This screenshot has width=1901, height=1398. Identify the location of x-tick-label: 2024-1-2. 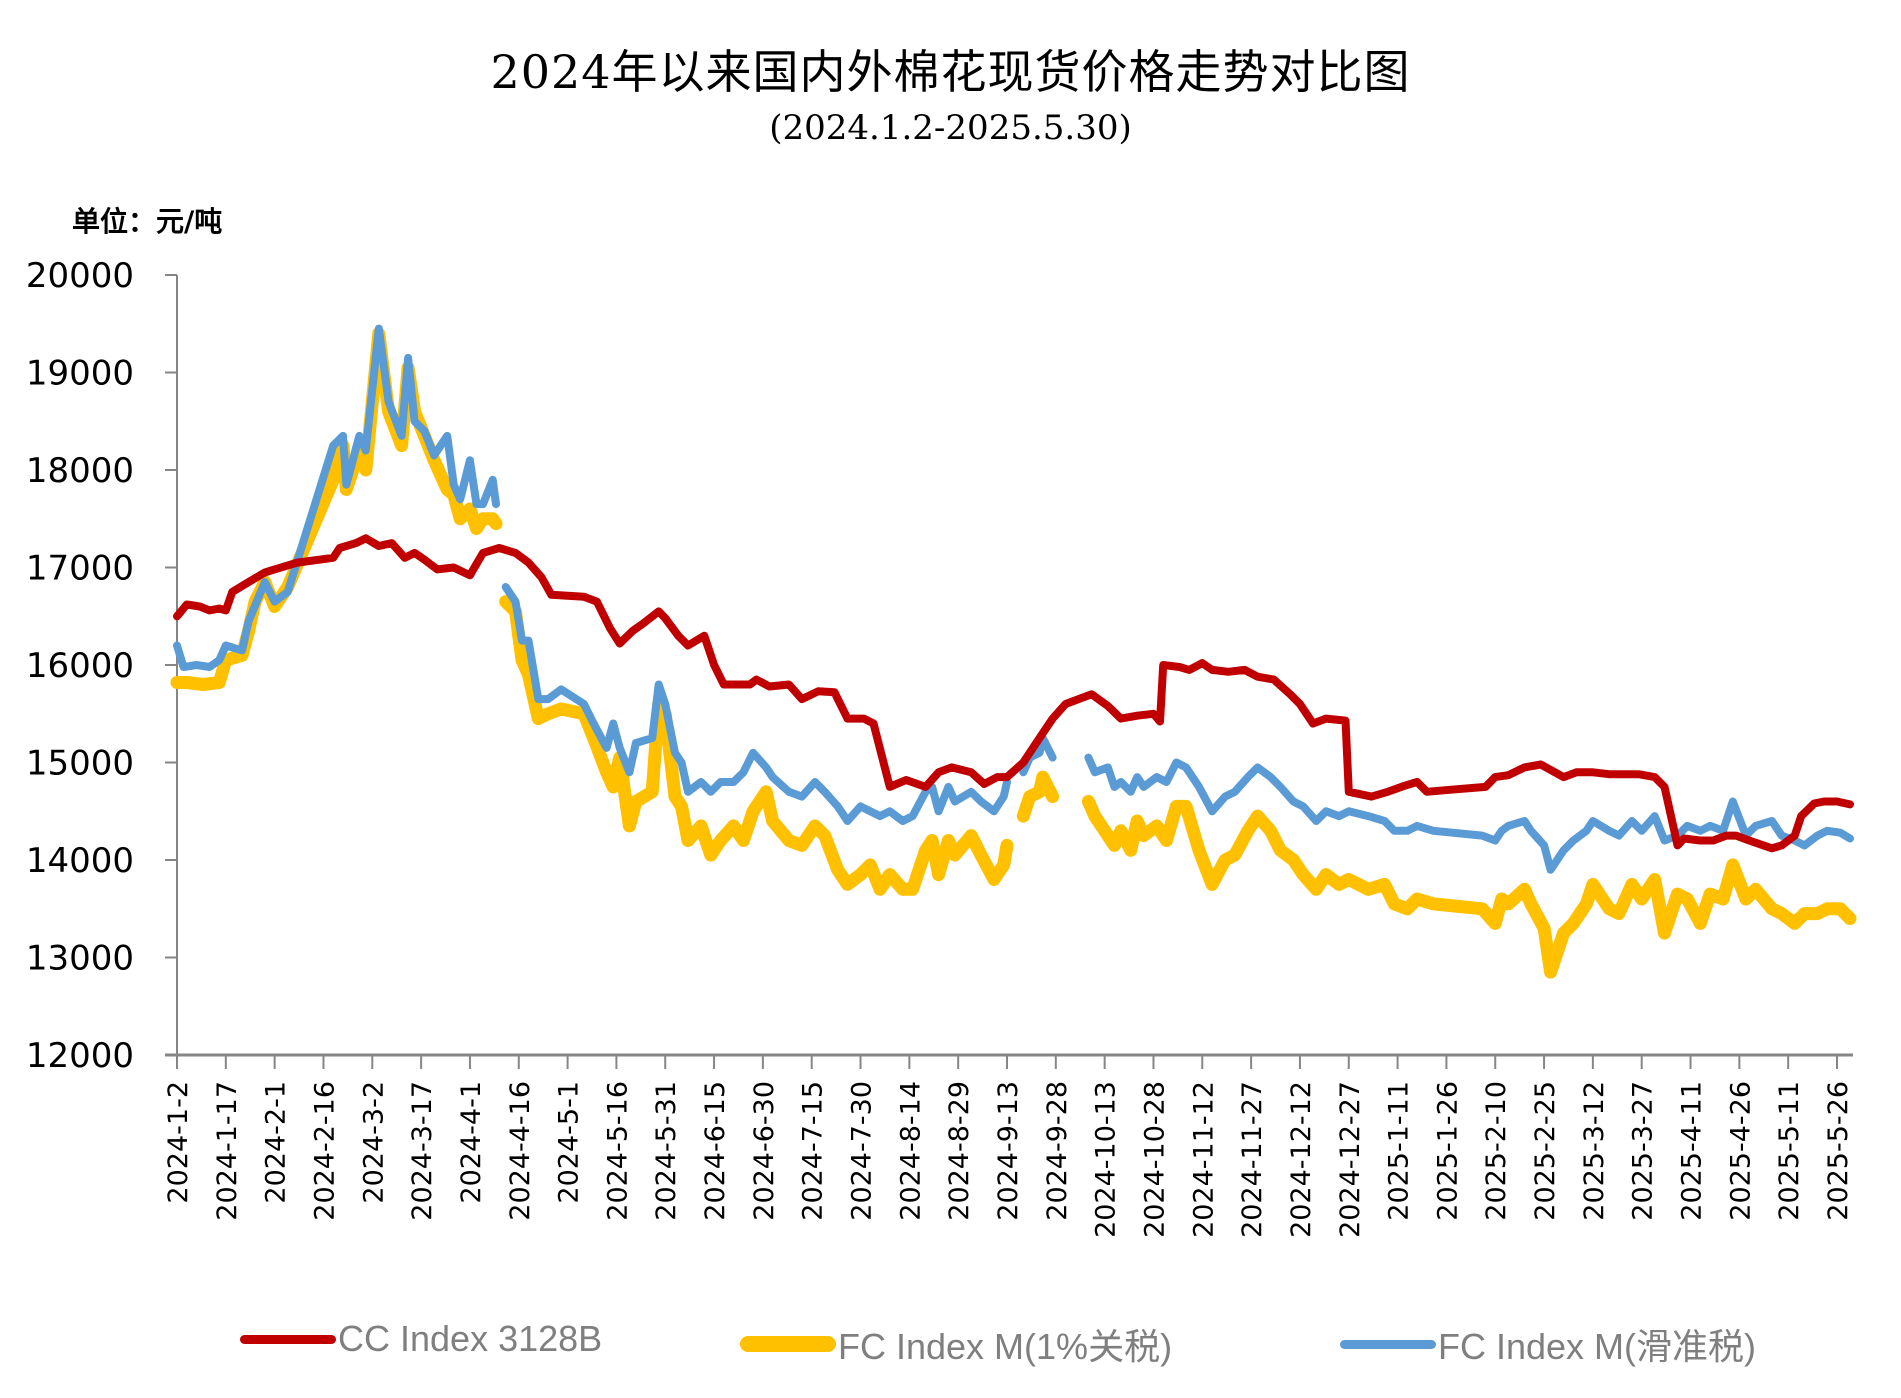
(178, 1142).